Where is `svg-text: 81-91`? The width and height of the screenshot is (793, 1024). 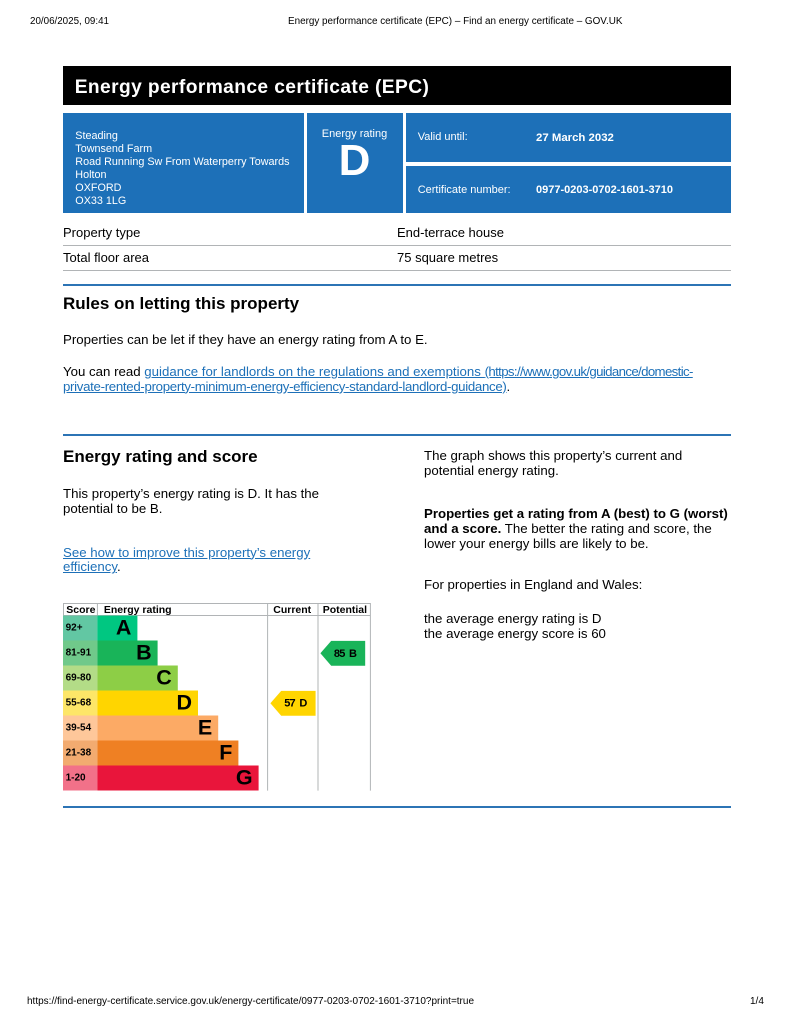
svg-text: 81-91 is located at coordinates (78, 652).